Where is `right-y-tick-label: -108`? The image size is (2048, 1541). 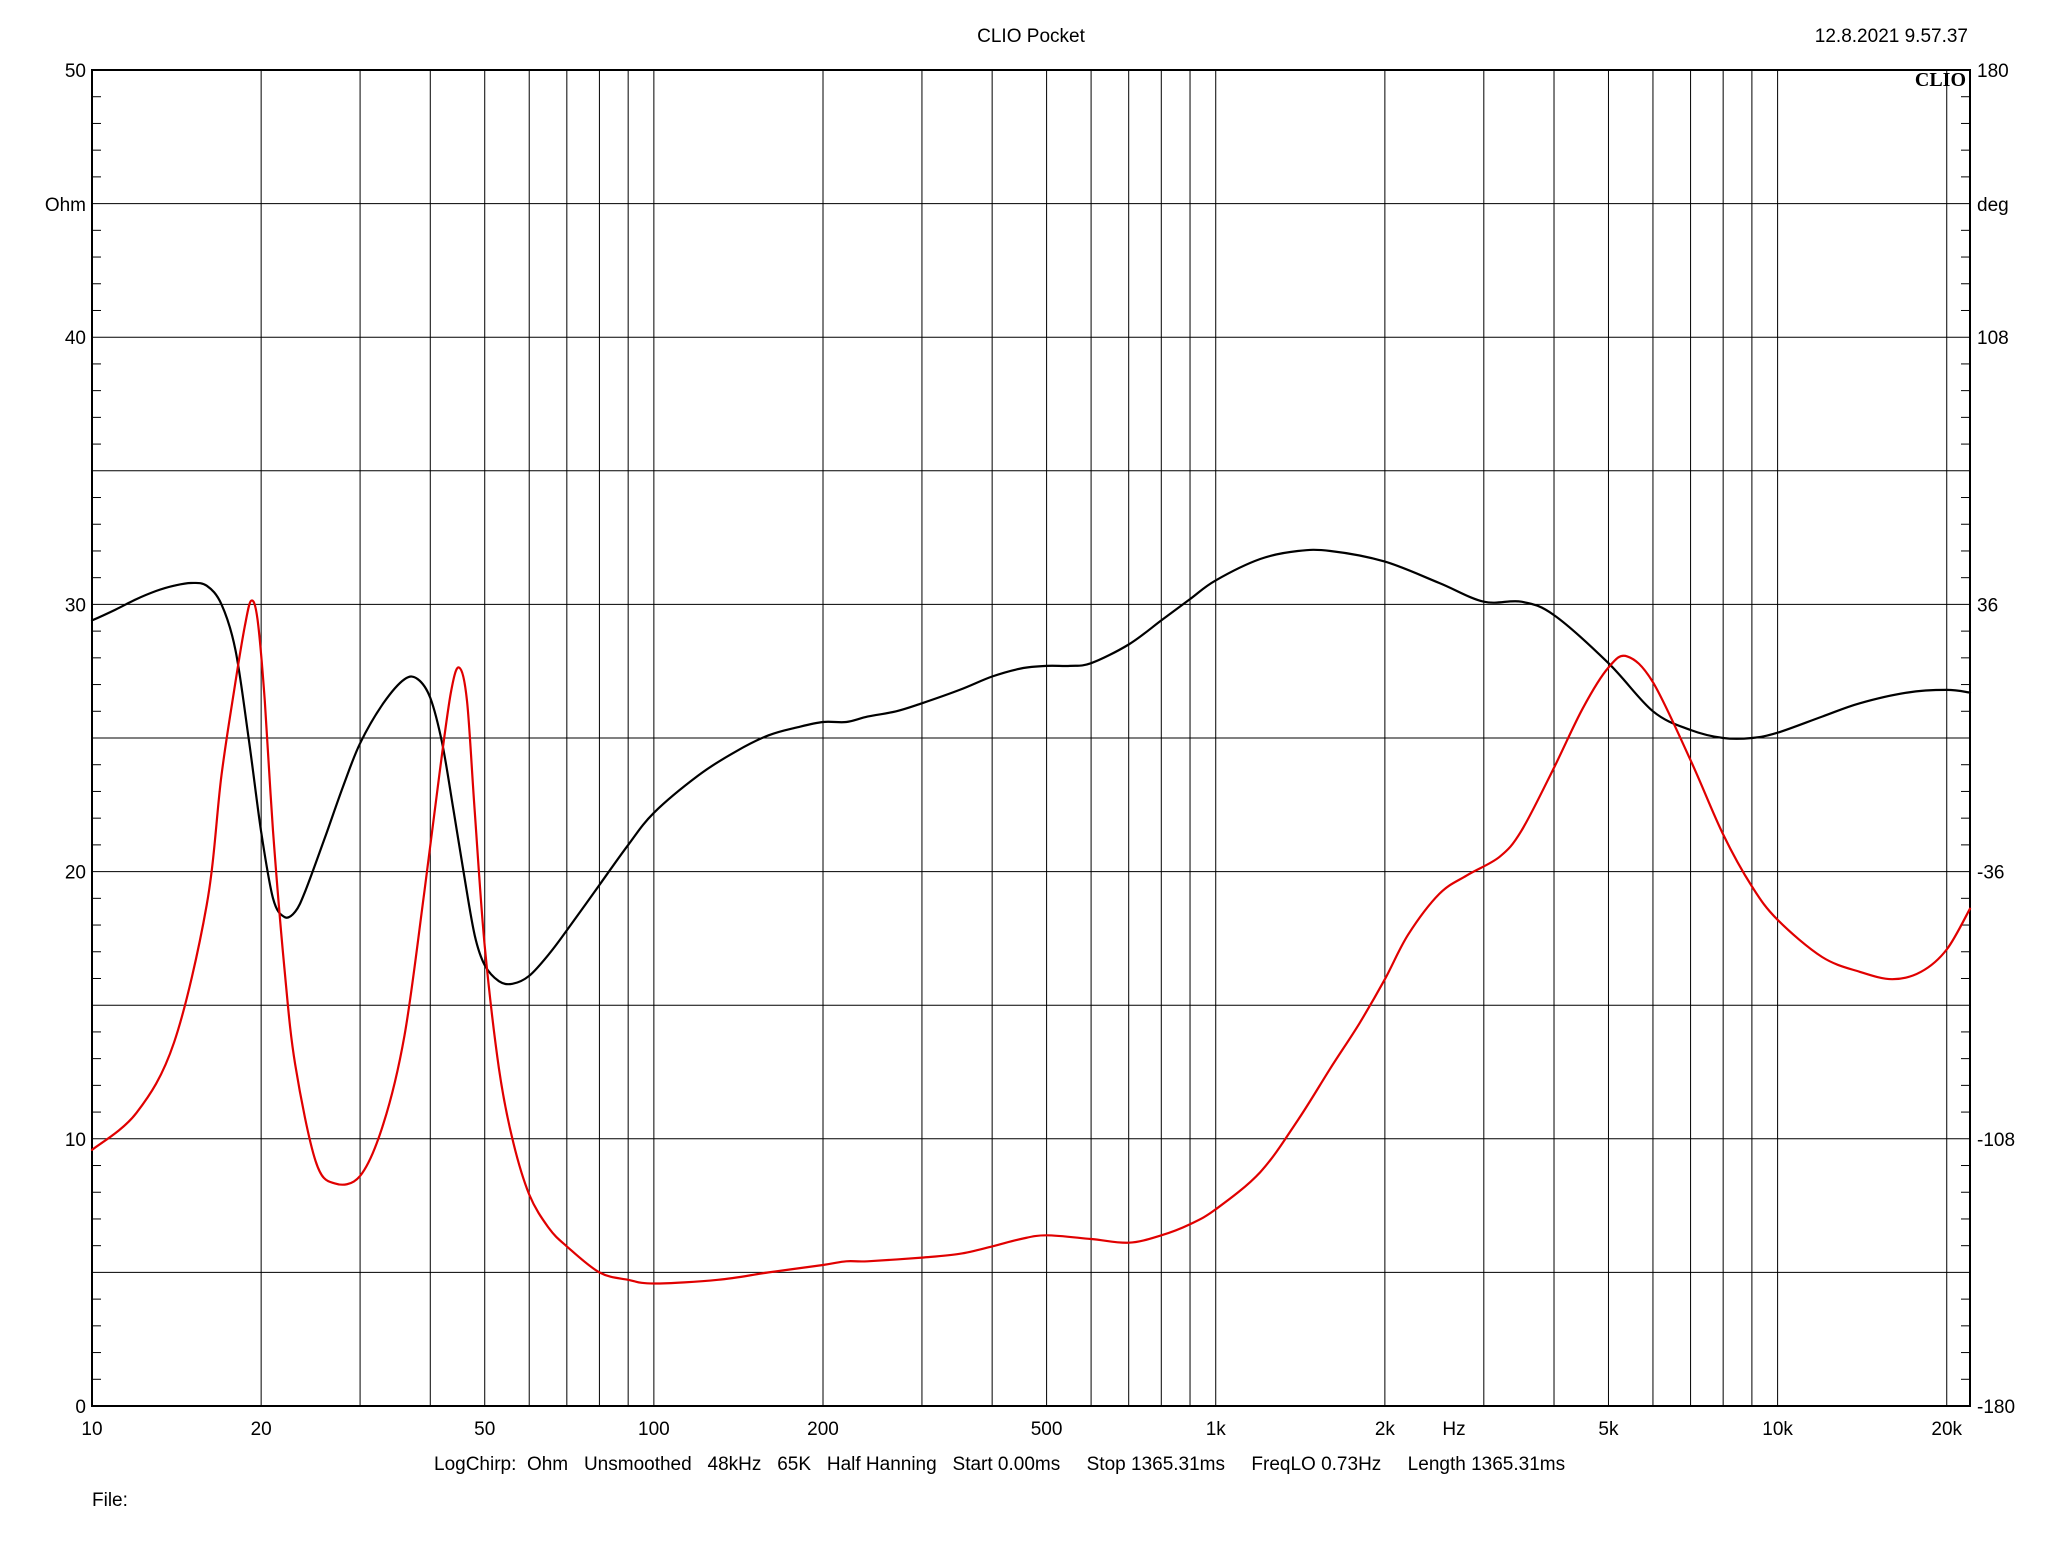 right-y-tick-label: -108 is located at coordinates (1996, 1140).